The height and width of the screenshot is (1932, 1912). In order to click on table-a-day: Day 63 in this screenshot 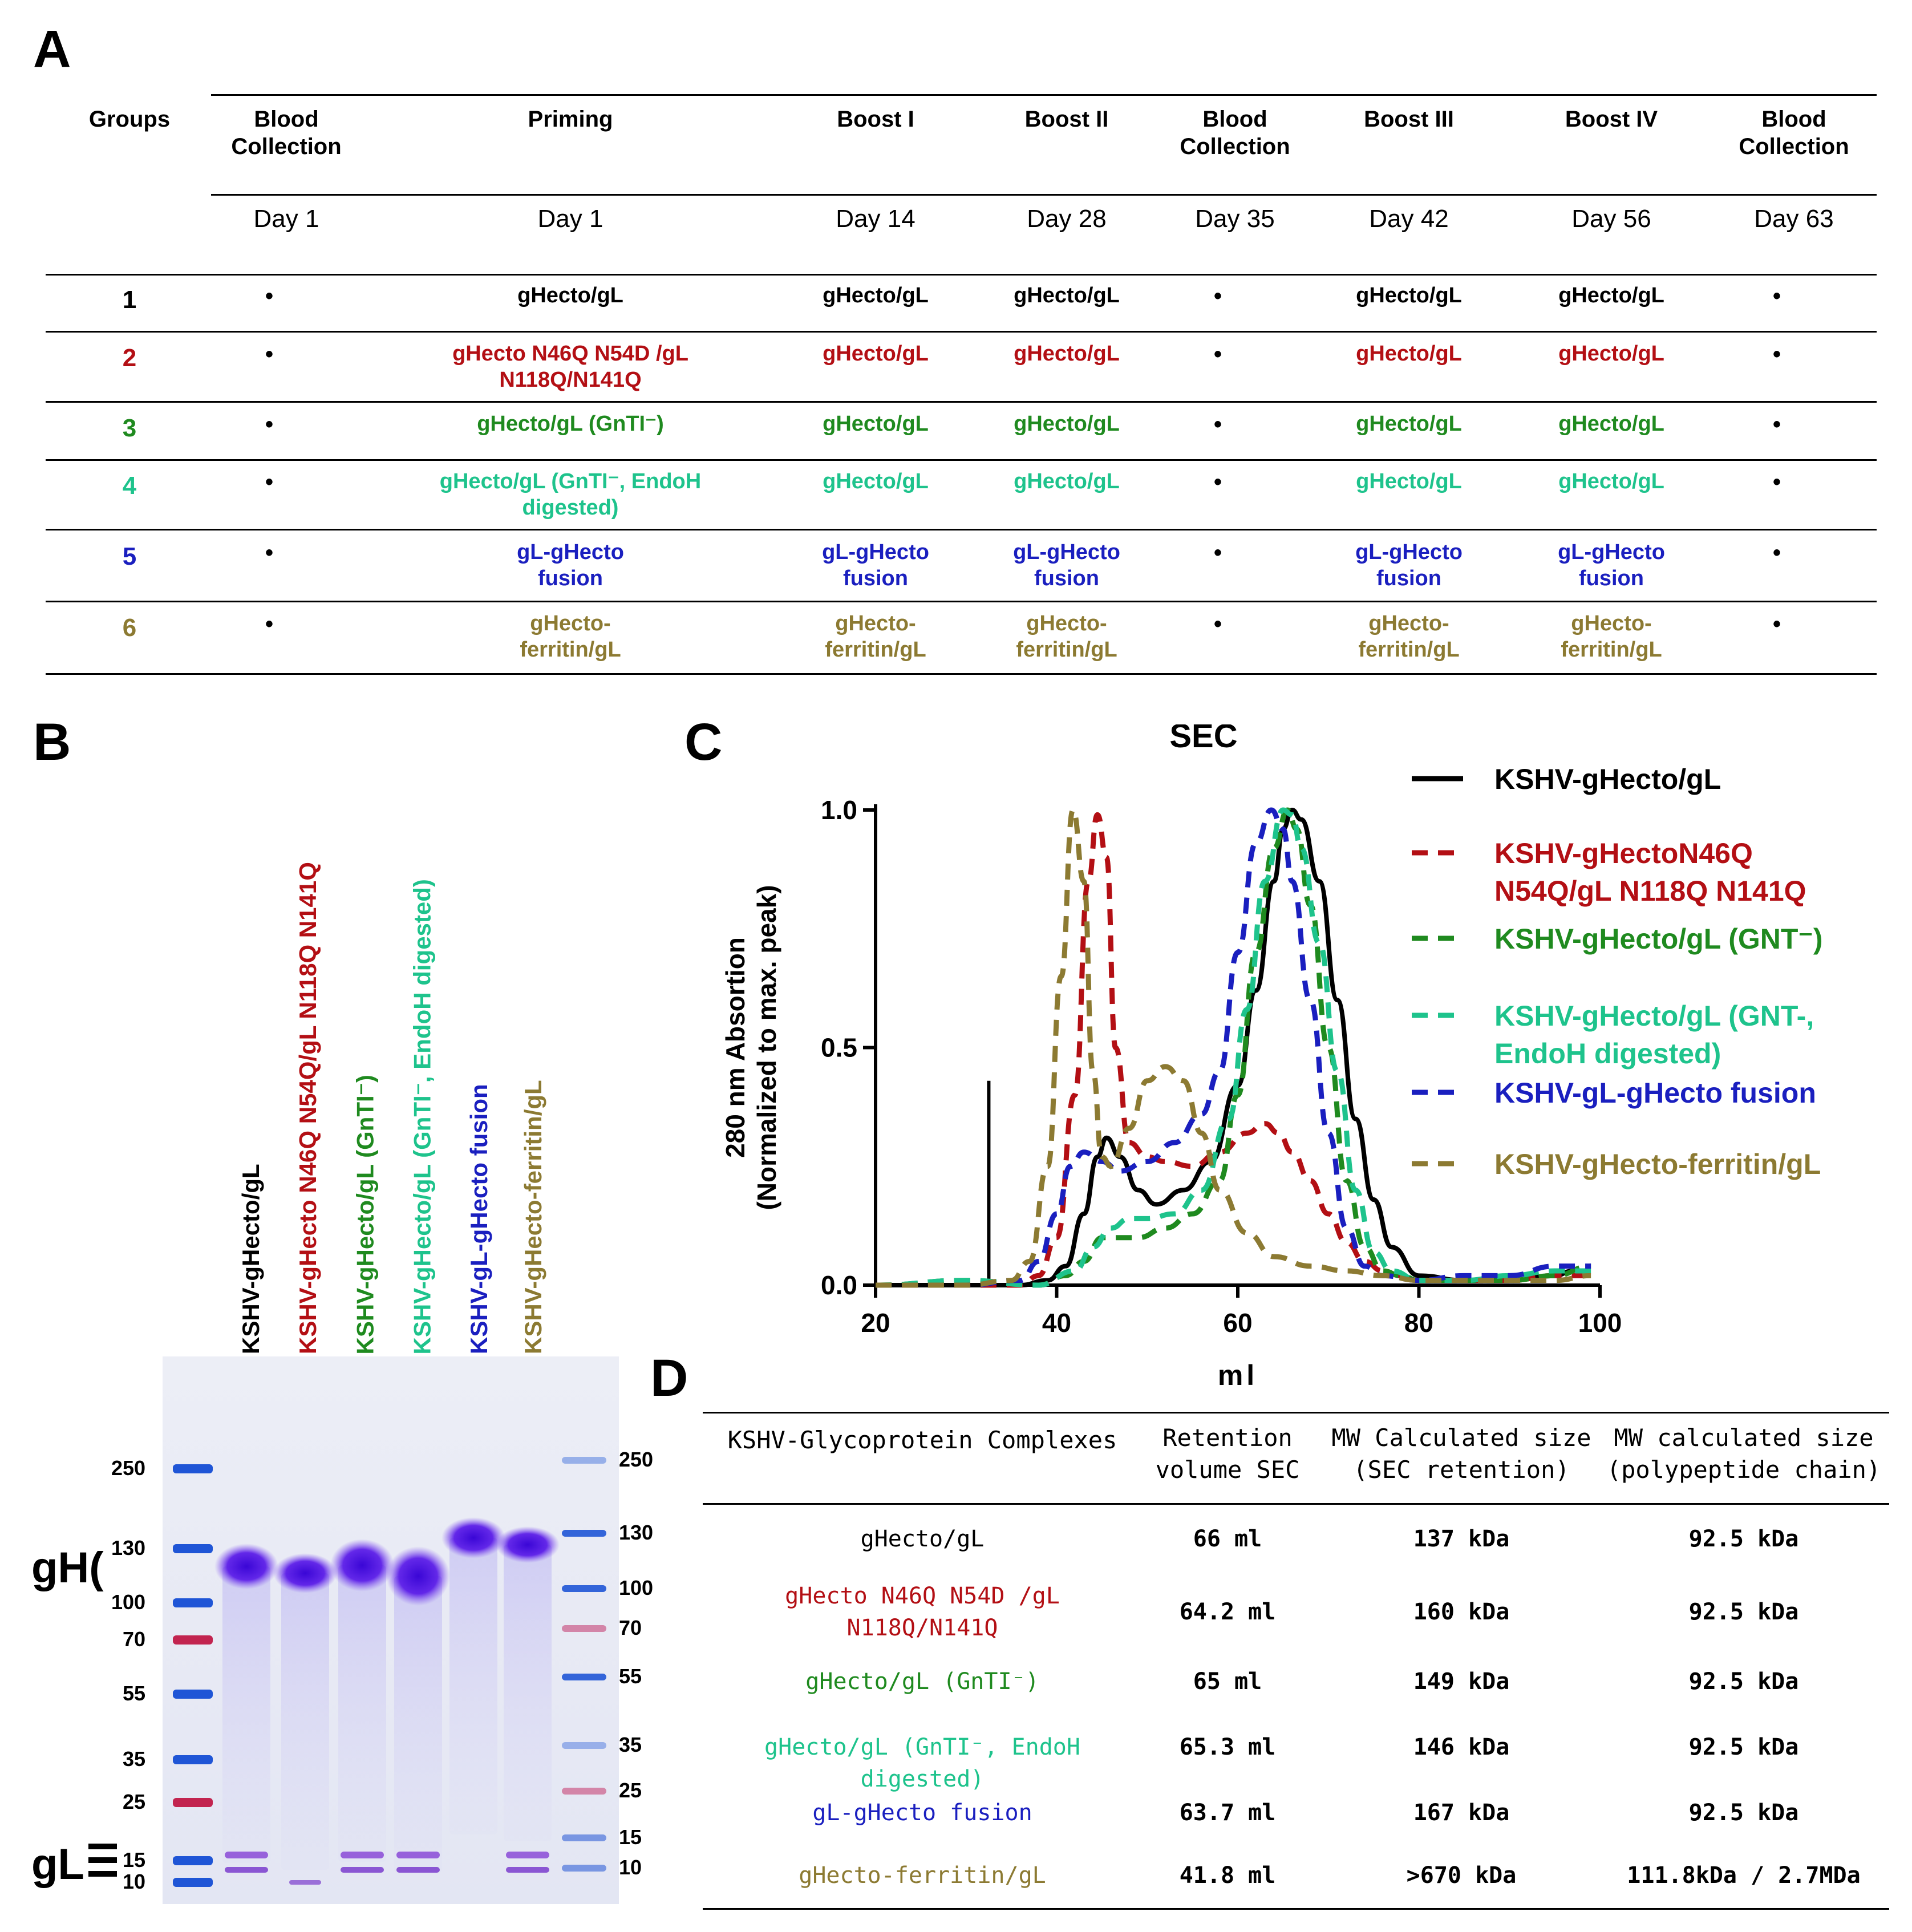, I will do `click(1794, 219)`.